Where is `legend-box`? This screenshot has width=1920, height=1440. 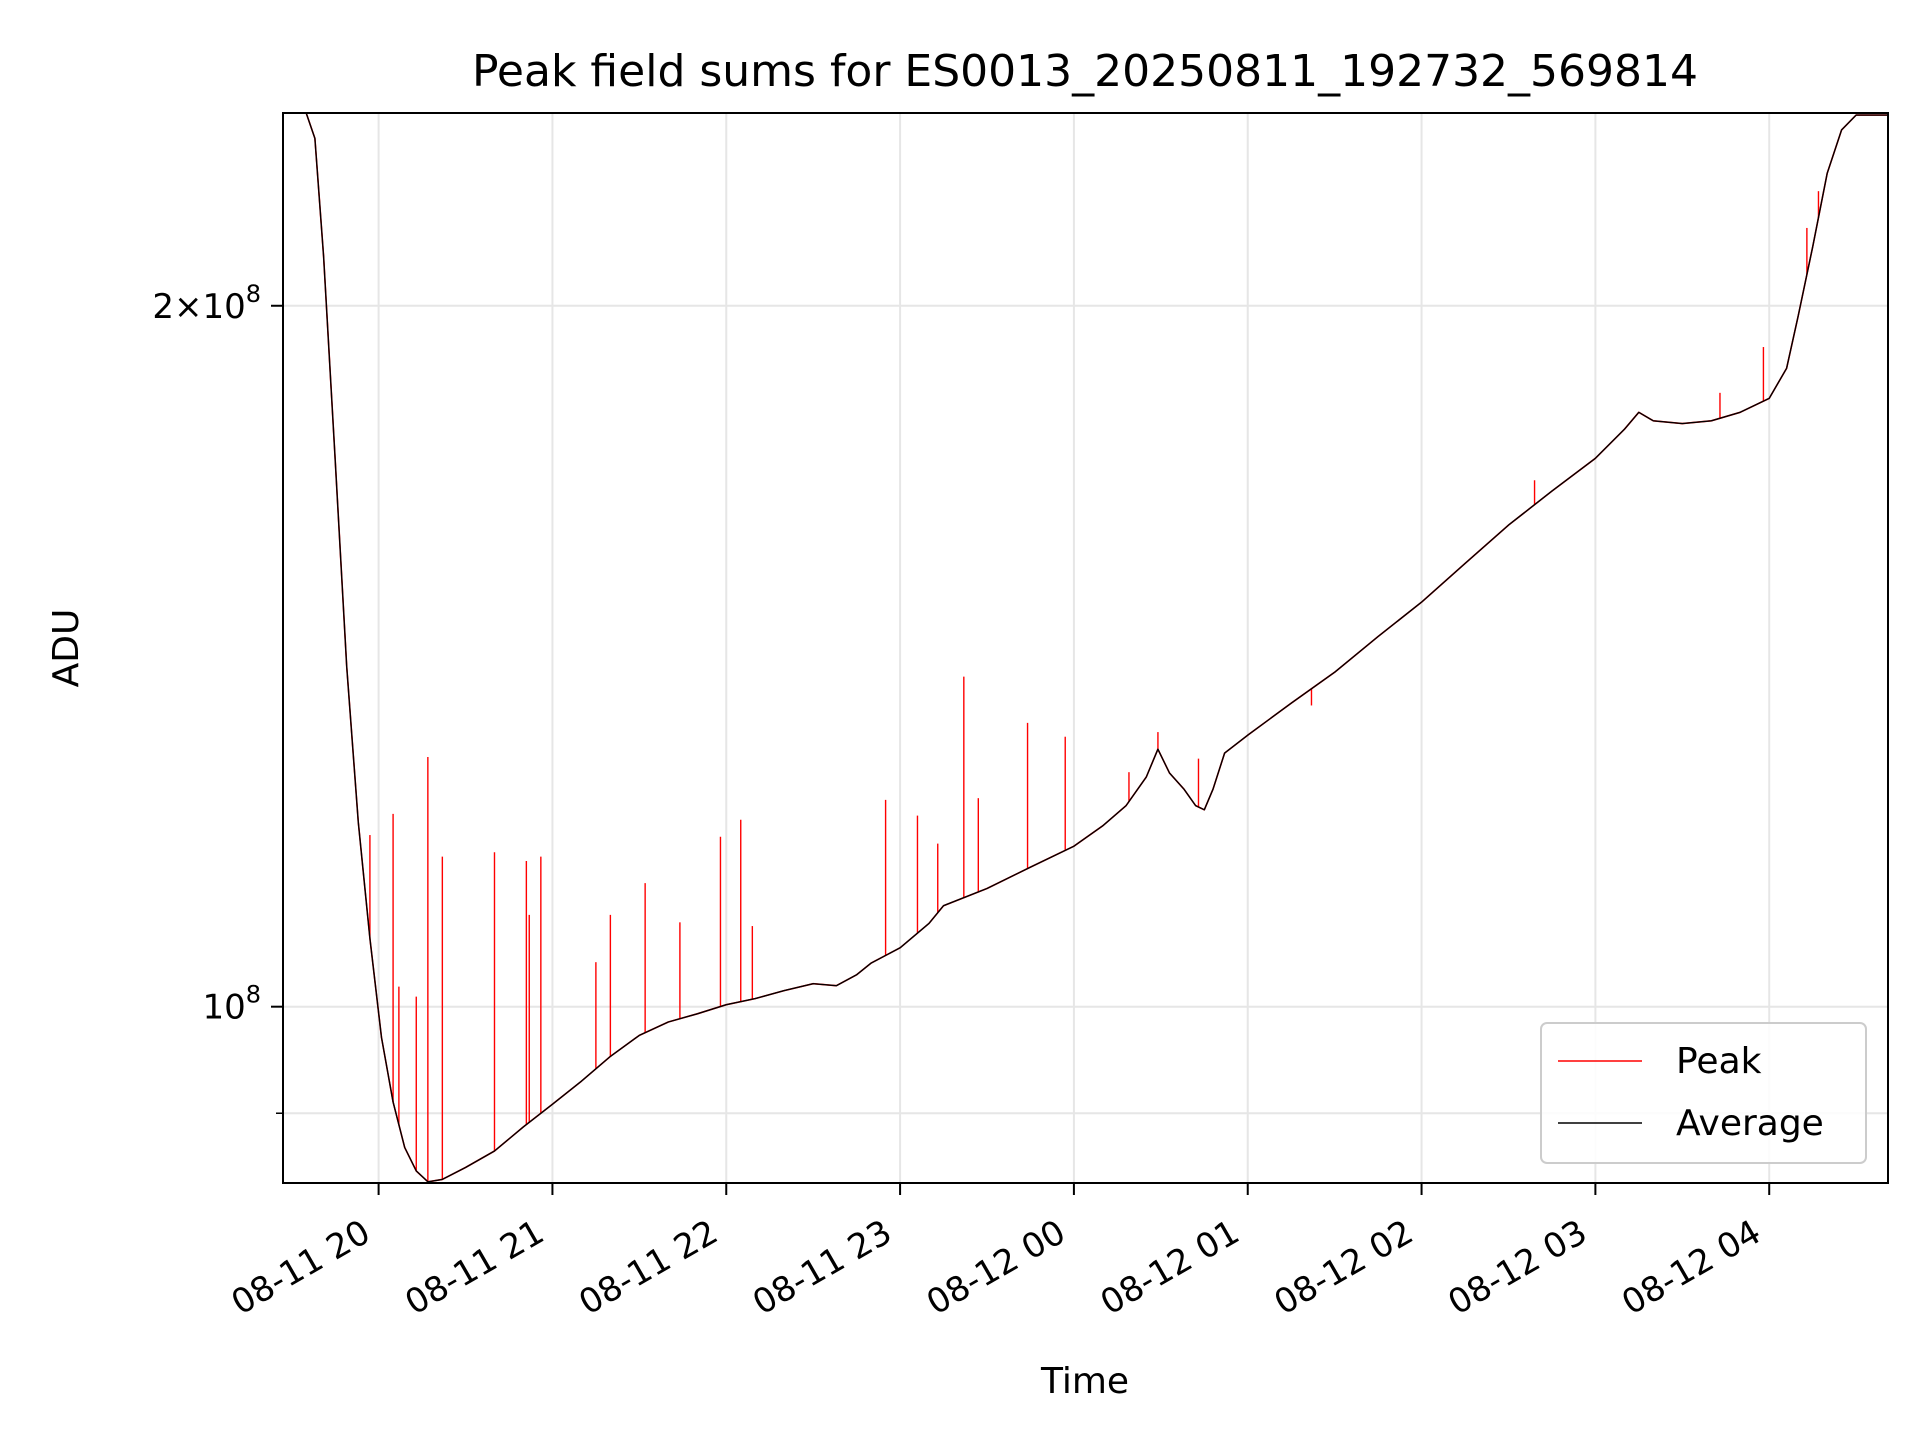 legend-box is located at coordinates (1703, 1093).